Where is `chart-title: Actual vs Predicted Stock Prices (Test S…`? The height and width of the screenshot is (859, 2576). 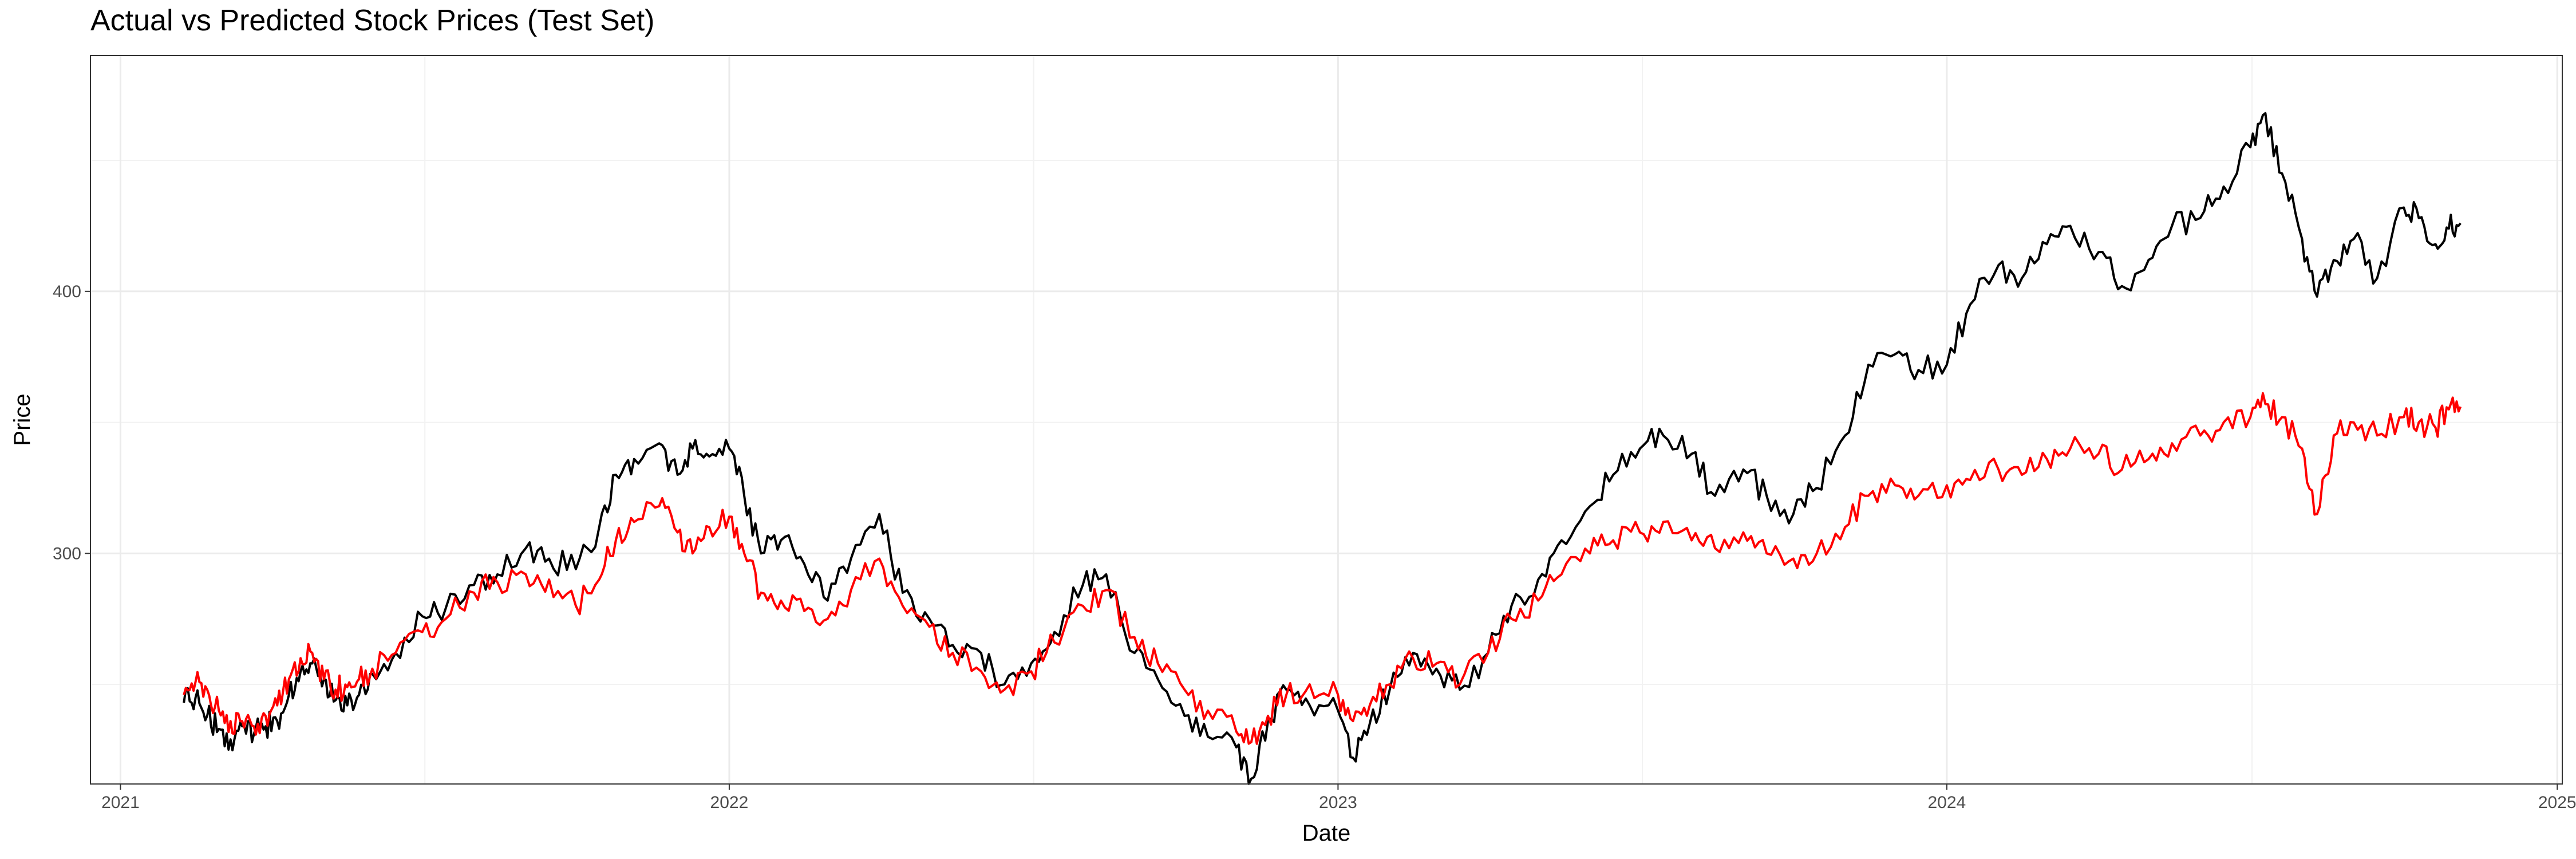
chart-title: Actual vs Predicted Stock Prices (Test S… is located at coordinates (372, 21).